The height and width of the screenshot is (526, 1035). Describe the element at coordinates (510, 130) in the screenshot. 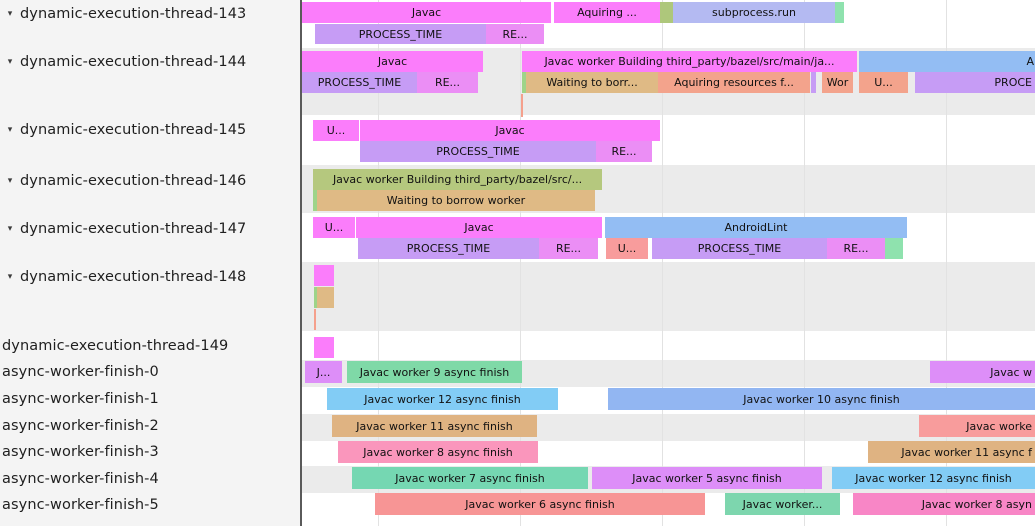

I see `timeline-slice-thread-145: Javac` at that location.